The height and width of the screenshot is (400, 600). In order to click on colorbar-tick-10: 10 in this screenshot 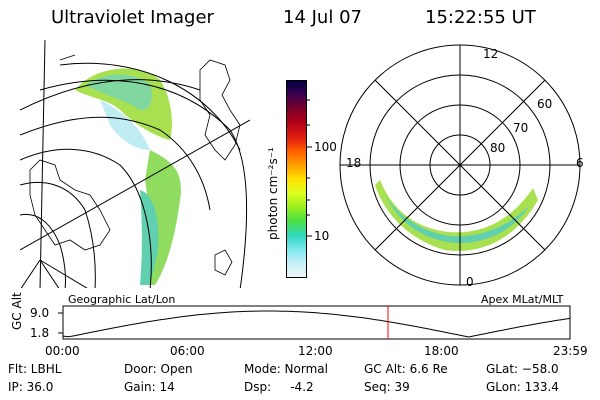, I will do `click(322, 236)`.